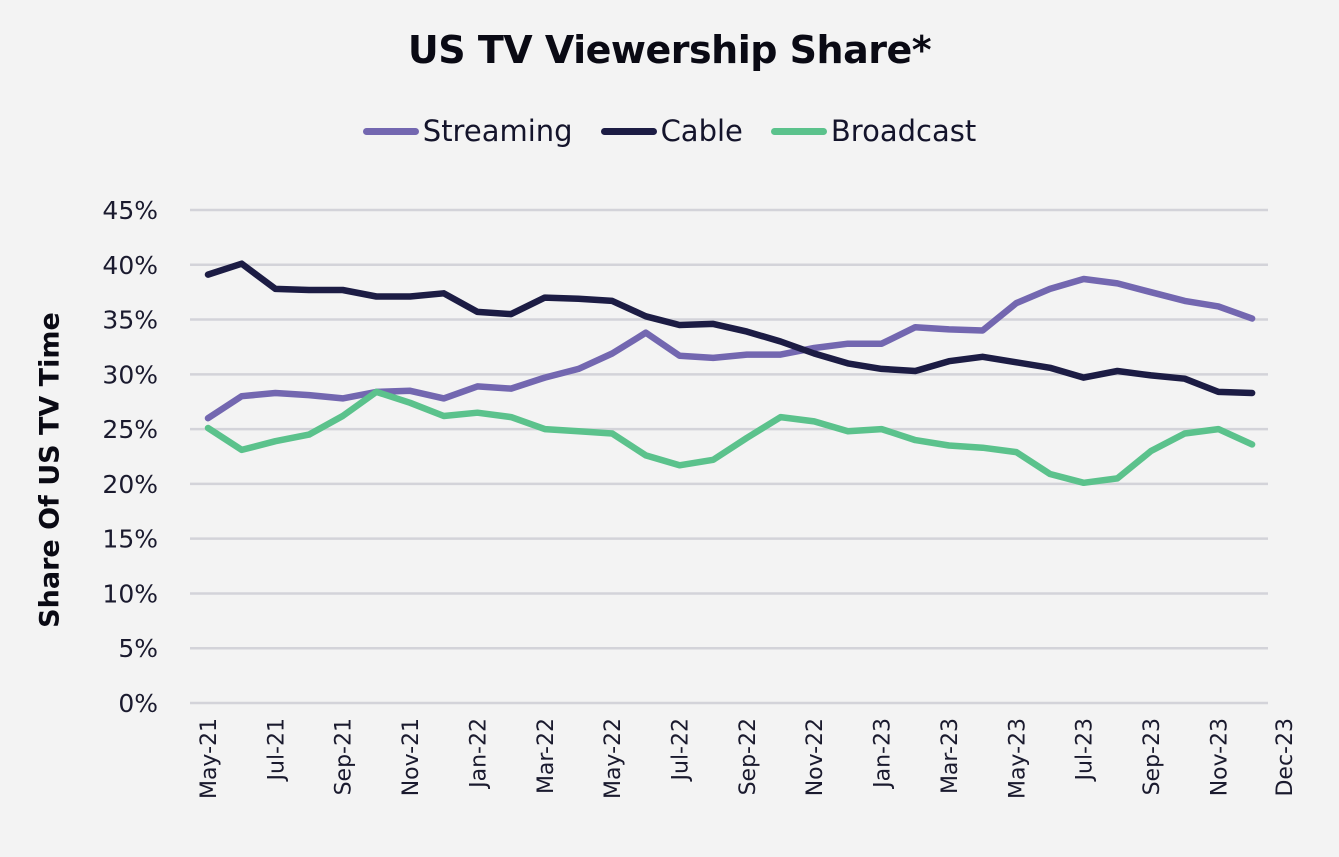 The image size is (1339, 857). Describe the element at coordinates (681, 750) in the screenshot. I see `x-tick-label: Jul-22` at that location.